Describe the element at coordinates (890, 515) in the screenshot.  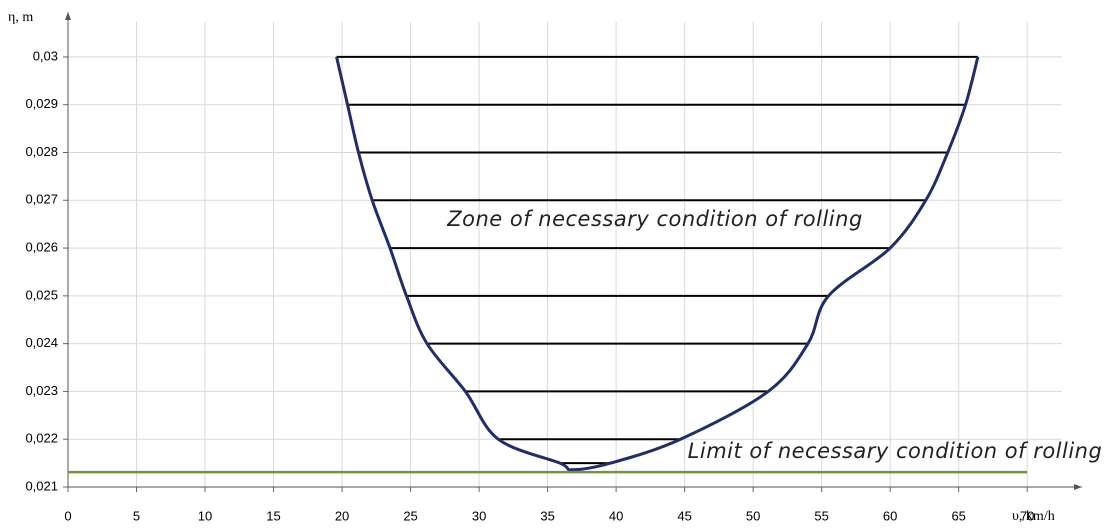
I see `x-tick-label: 60` at that location.